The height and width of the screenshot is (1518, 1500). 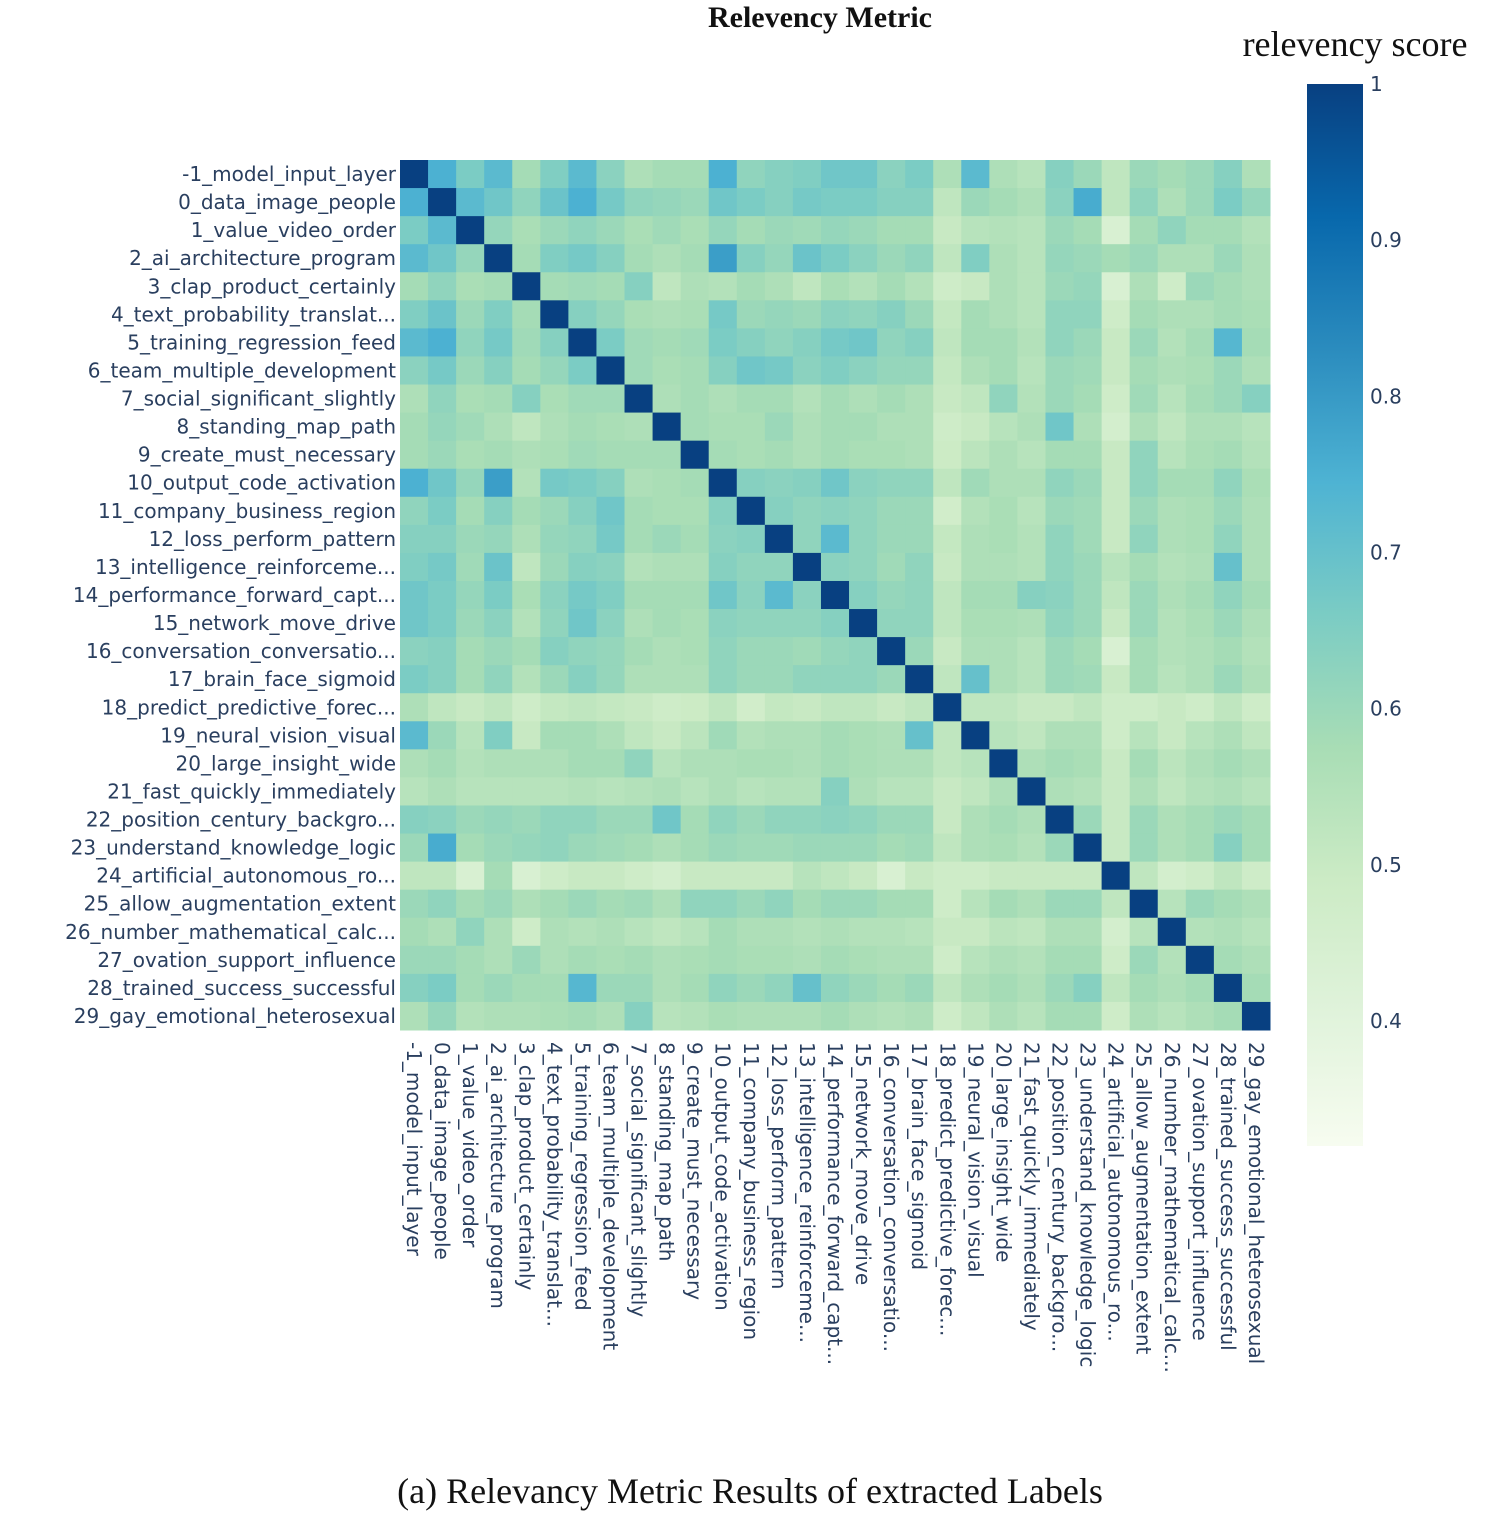 I want to click on colorbar-tick-label: 0.4, so click(x=1386, y=1021).